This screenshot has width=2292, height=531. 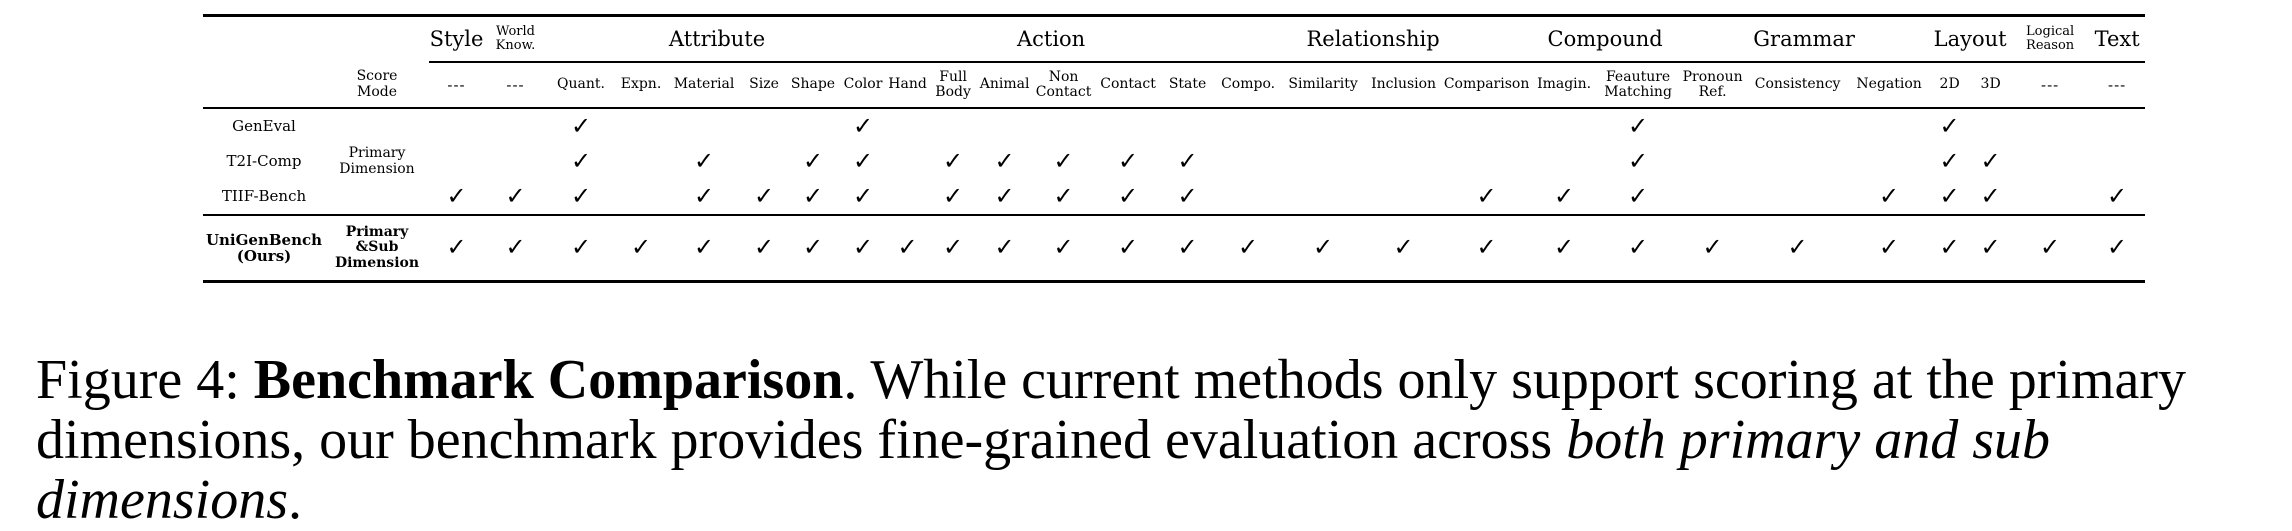 I want to click on score-mode-header: Score Mode, so click(x=377, y=85).